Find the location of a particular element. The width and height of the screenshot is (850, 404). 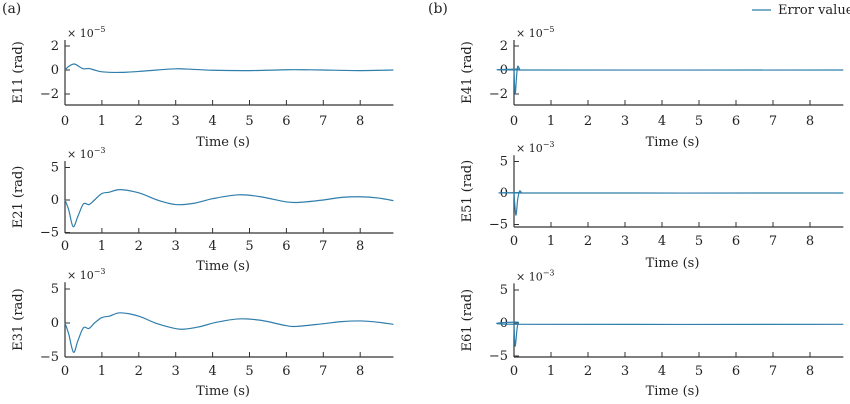

y-axis-title: E51 (rad) is located at coordinates (467, 191).